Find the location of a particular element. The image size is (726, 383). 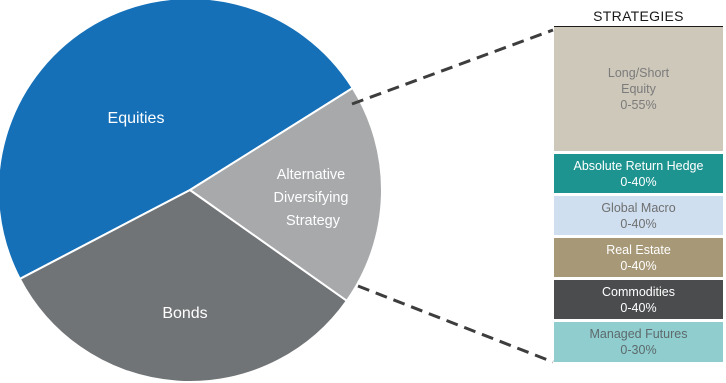

strategy-segment: Real Estate 0-40% is located at coordinates (638, 259).